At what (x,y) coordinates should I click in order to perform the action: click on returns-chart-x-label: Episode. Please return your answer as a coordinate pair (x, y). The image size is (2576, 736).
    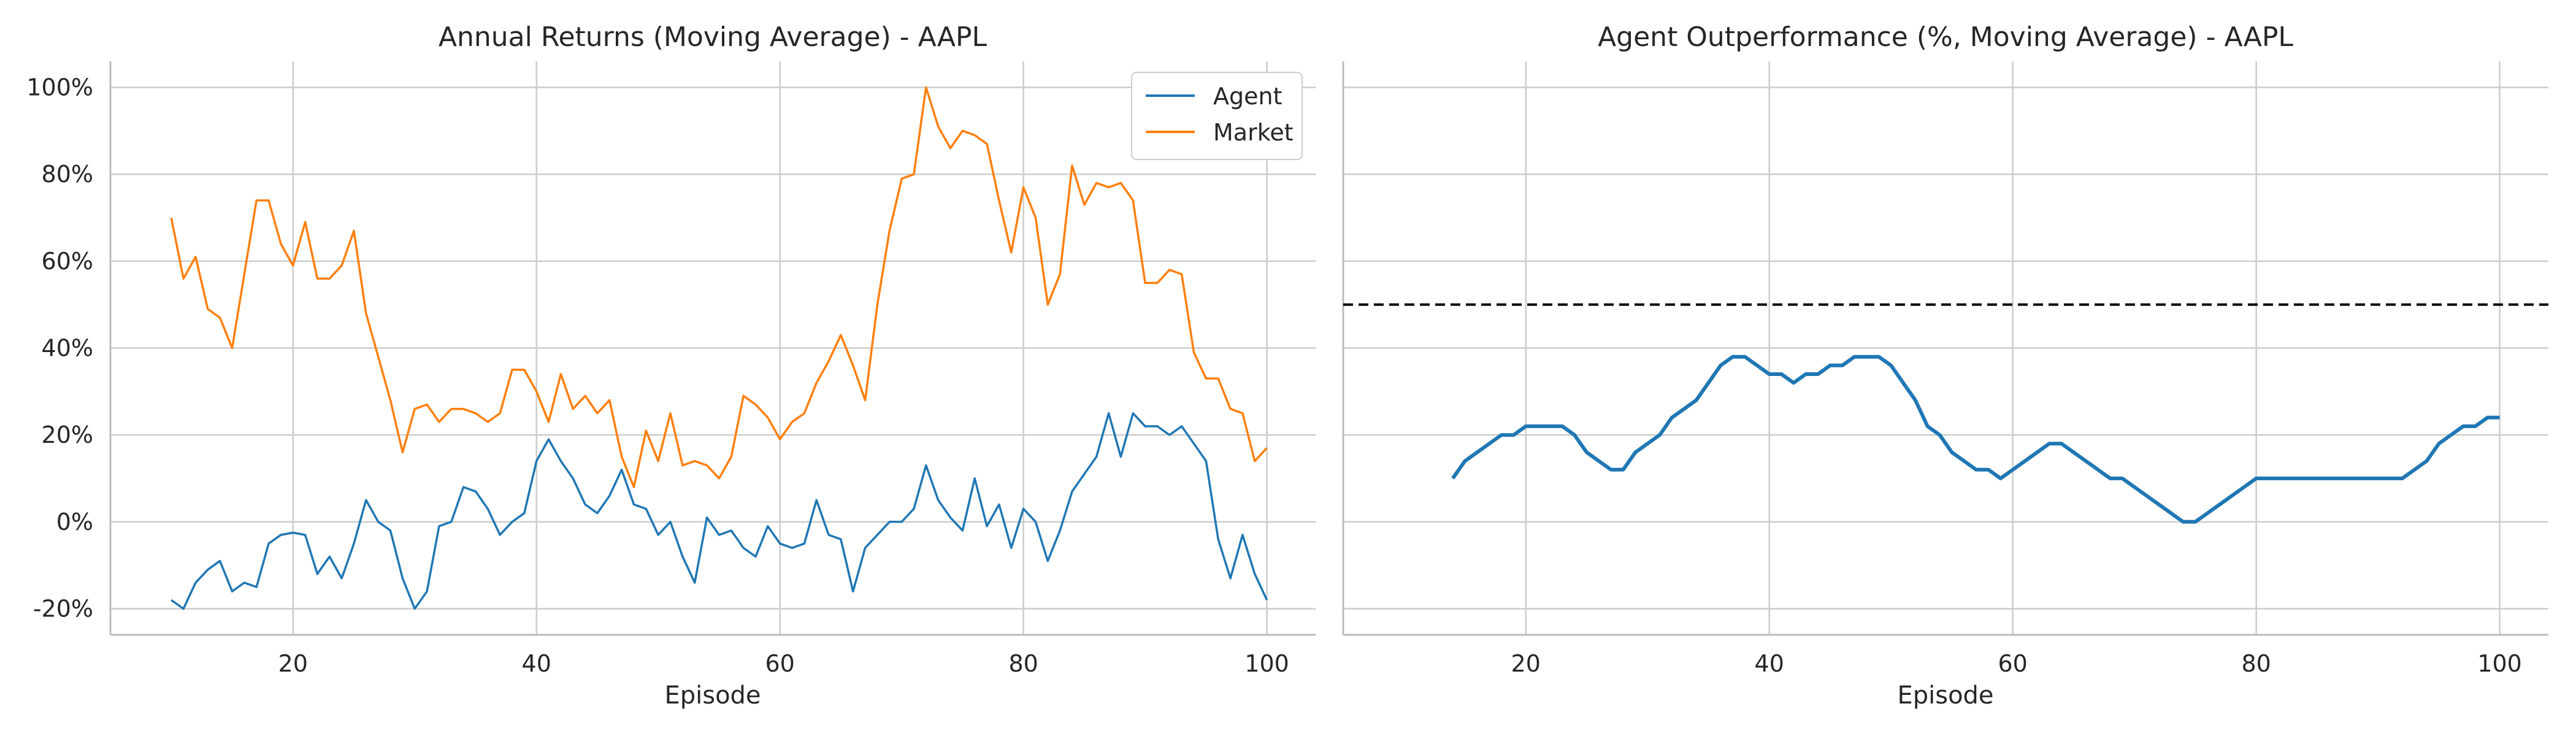
    Looking at the image, I should click on (712, 695).